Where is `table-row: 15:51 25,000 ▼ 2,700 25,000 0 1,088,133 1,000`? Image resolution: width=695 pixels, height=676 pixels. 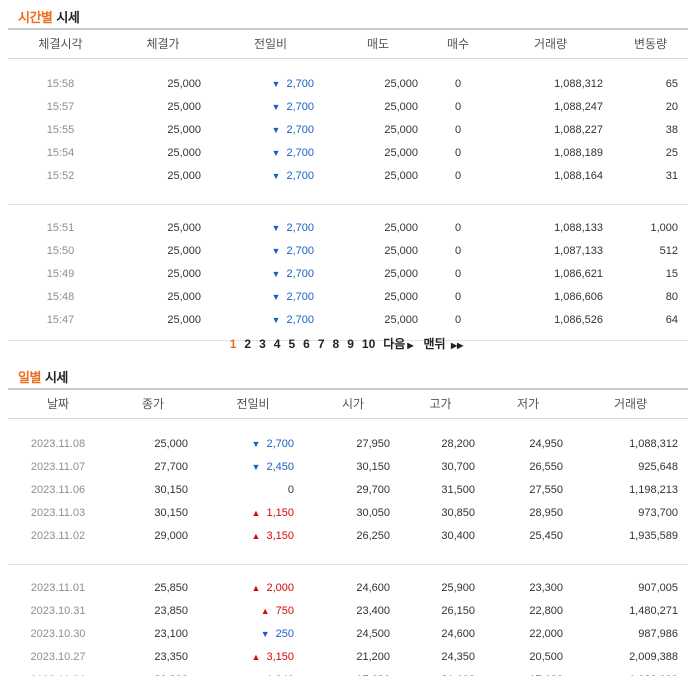 table-row: 15:51 25,000 ▼ 2,700 25,000 0 1,088,133 1,000 is located at coordinates (348, 227).